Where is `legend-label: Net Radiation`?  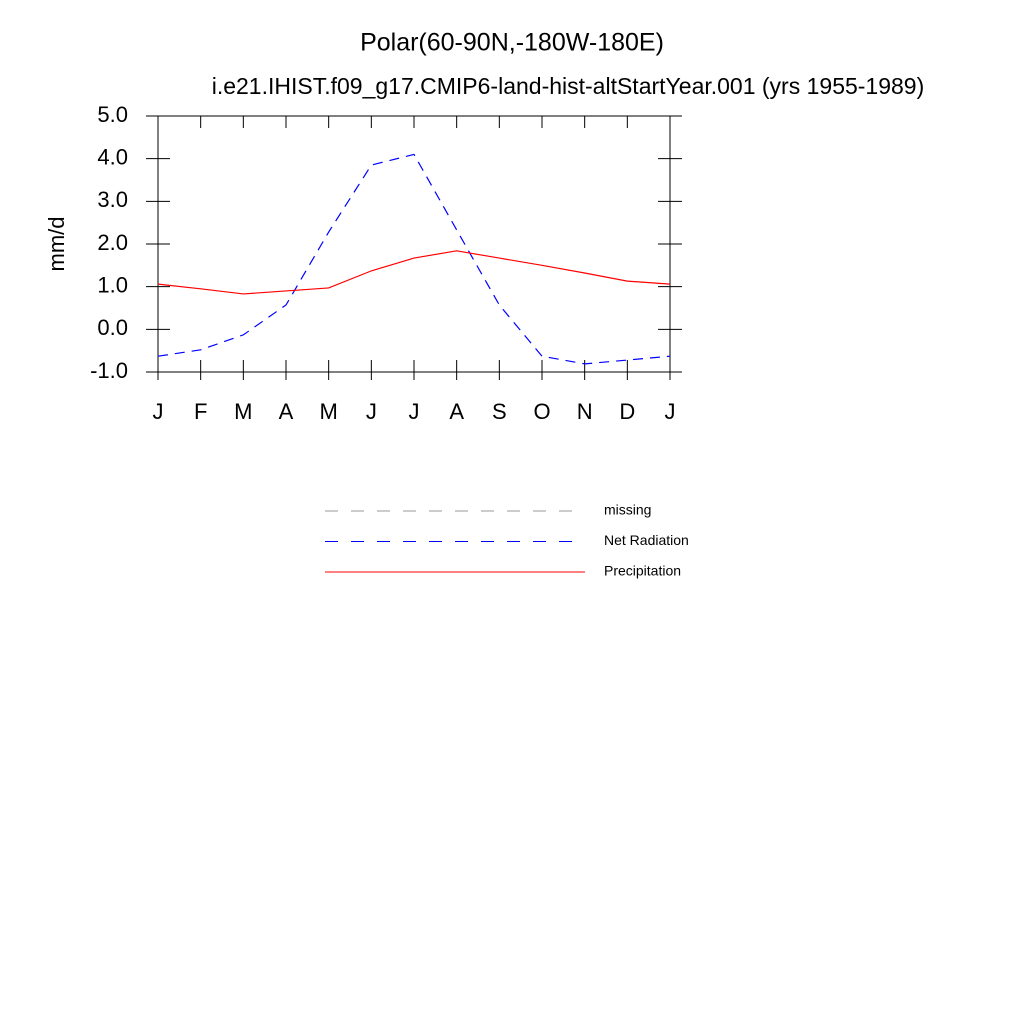
legend-label: Net Radiation is located at coordinates (646, 540).